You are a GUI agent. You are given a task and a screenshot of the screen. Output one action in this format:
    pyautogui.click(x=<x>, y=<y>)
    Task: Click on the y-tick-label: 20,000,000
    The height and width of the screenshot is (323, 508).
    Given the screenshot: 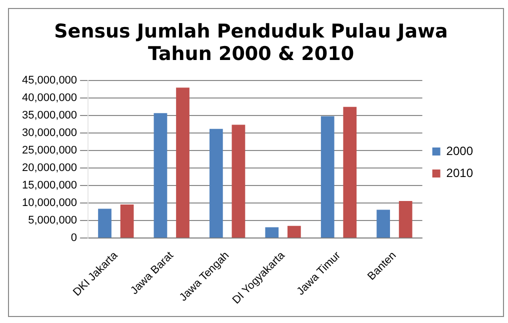 What is the action you would take?
    pyautogui.click(x=50, y=168)
    